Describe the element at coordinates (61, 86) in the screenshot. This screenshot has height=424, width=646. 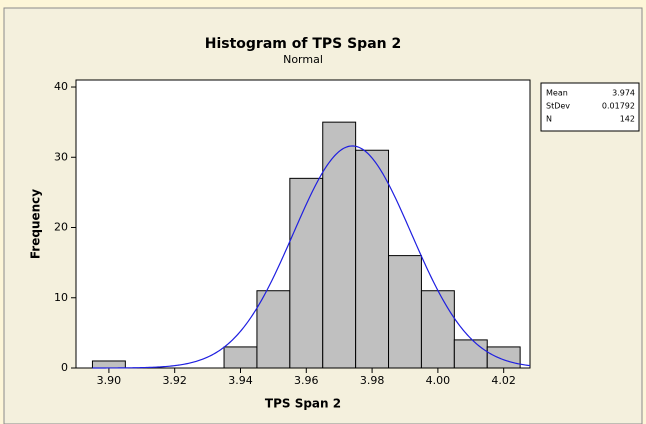
I see `y-tick-label: 40` at that location.